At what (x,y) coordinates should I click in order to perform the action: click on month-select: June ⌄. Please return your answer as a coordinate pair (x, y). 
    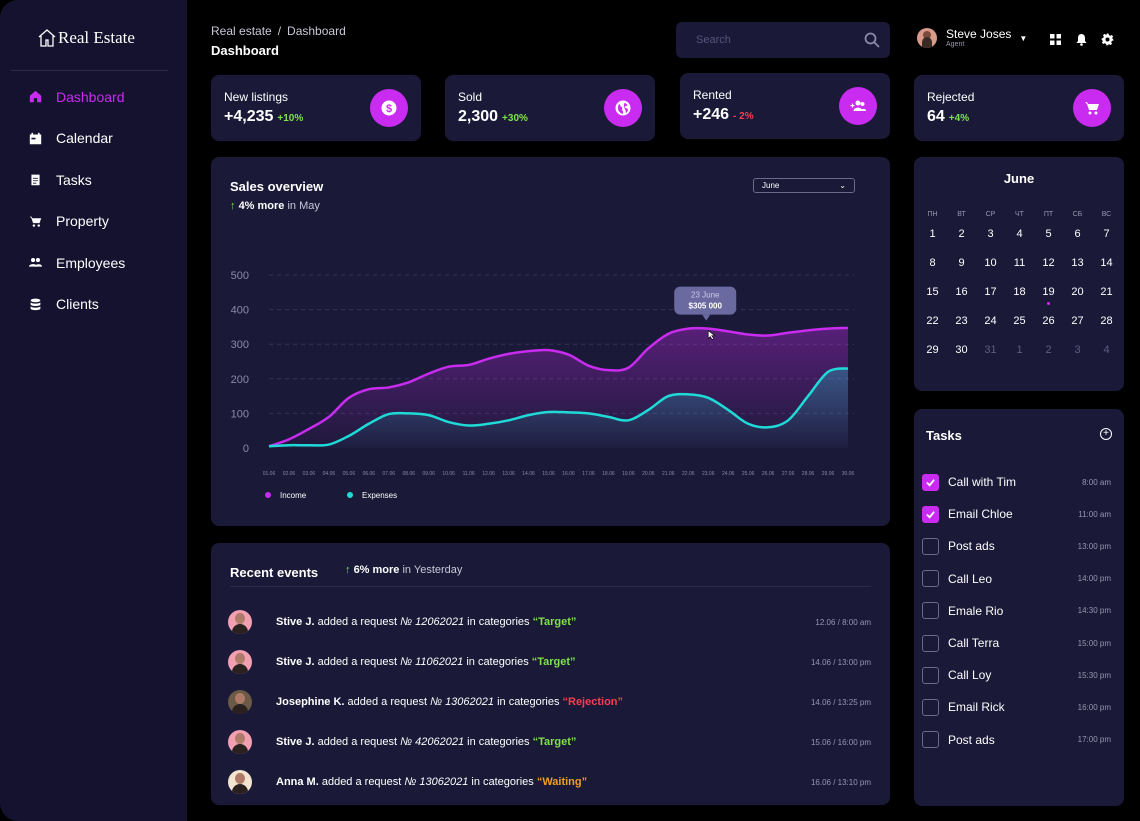
    Looking at the image, I should click on (804, 185).